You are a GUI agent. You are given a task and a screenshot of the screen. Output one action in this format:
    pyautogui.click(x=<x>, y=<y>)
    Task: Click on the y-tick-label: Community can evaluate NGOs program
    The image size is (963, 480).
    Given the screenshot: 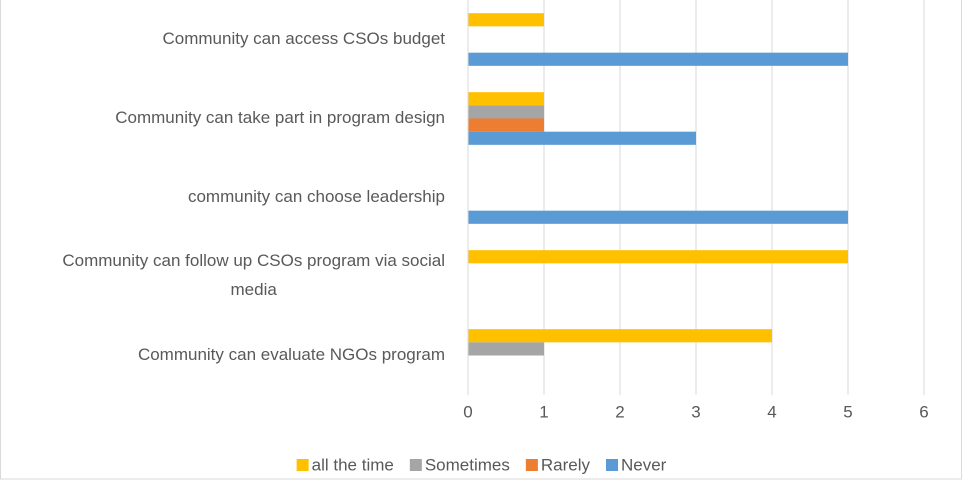 What is the action you would take?
    pyautogui.click(x=291, y=354)
    